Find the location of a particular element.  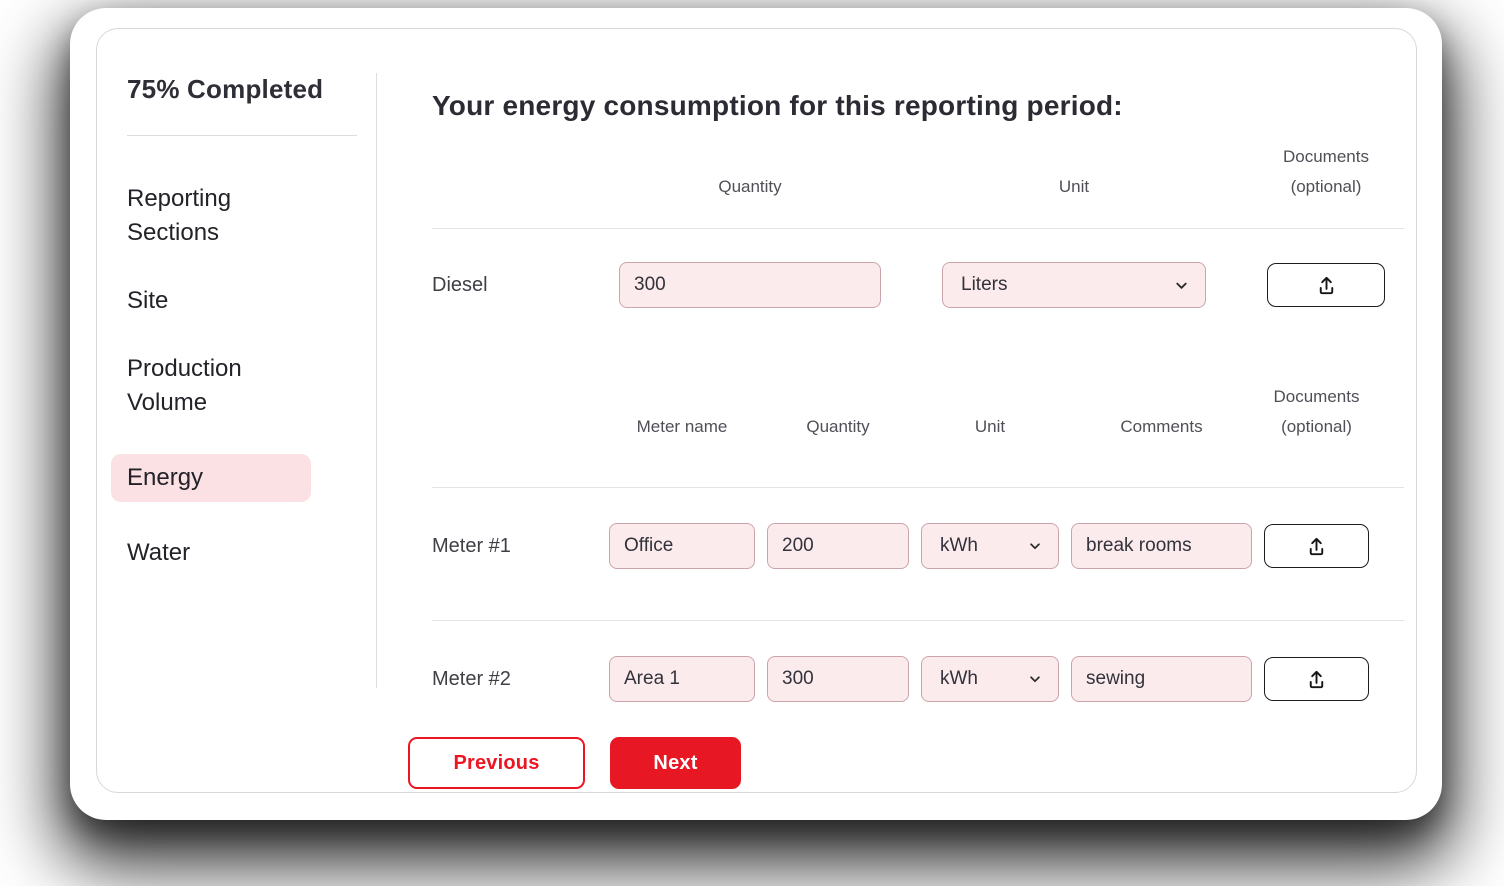

next-button: Next is located at coordinates (675, 763).